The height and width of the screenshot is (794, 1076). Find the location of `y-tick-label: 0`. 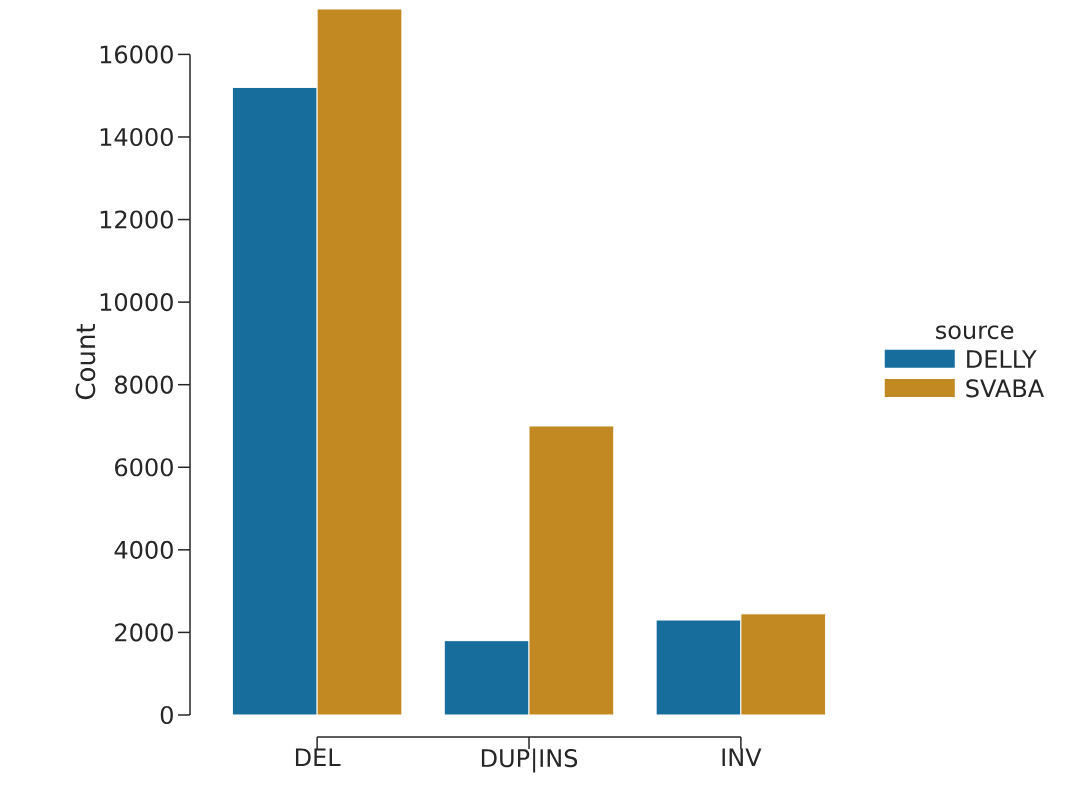

y-tick-label: 0 is located at coordinates (166, 715).